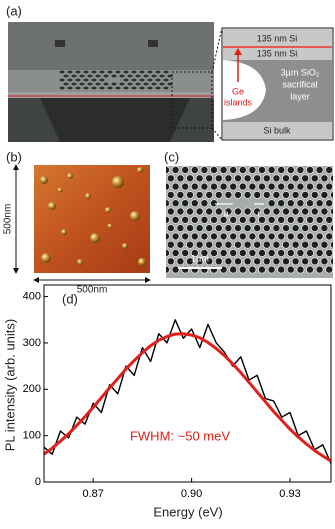 The height and width of the screenshot is (529, 335). I want to click on layer-label: 135 nm Si, so click(277, 53).